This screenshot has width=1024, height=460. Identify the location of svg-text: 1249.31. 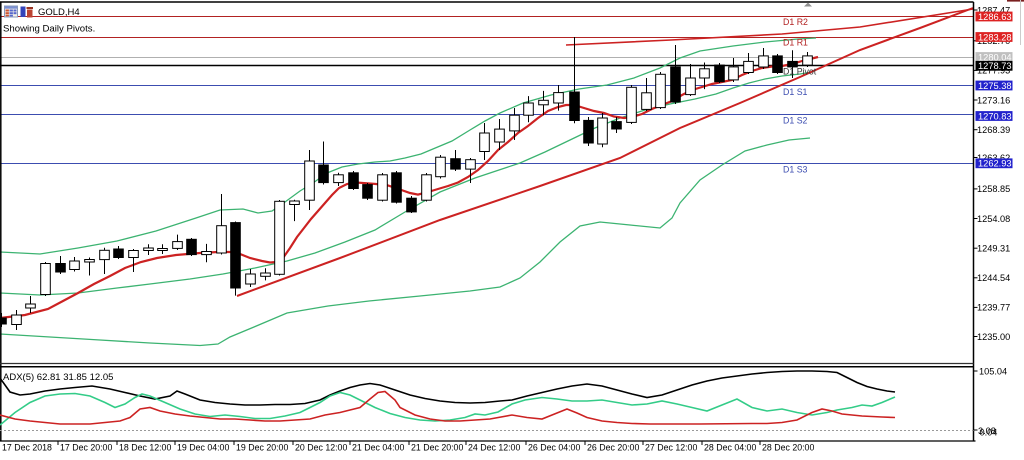
(993, 249).